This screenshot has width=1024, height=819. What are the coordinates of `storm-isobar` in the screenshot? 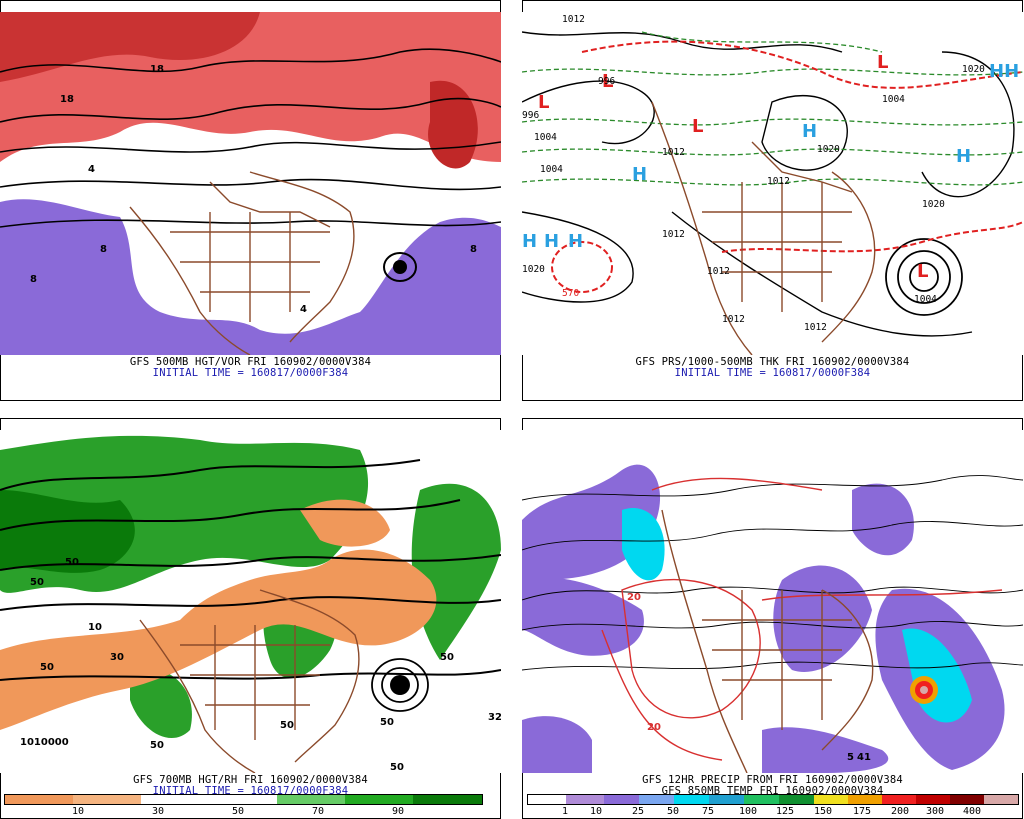 It's located at (924, 277).